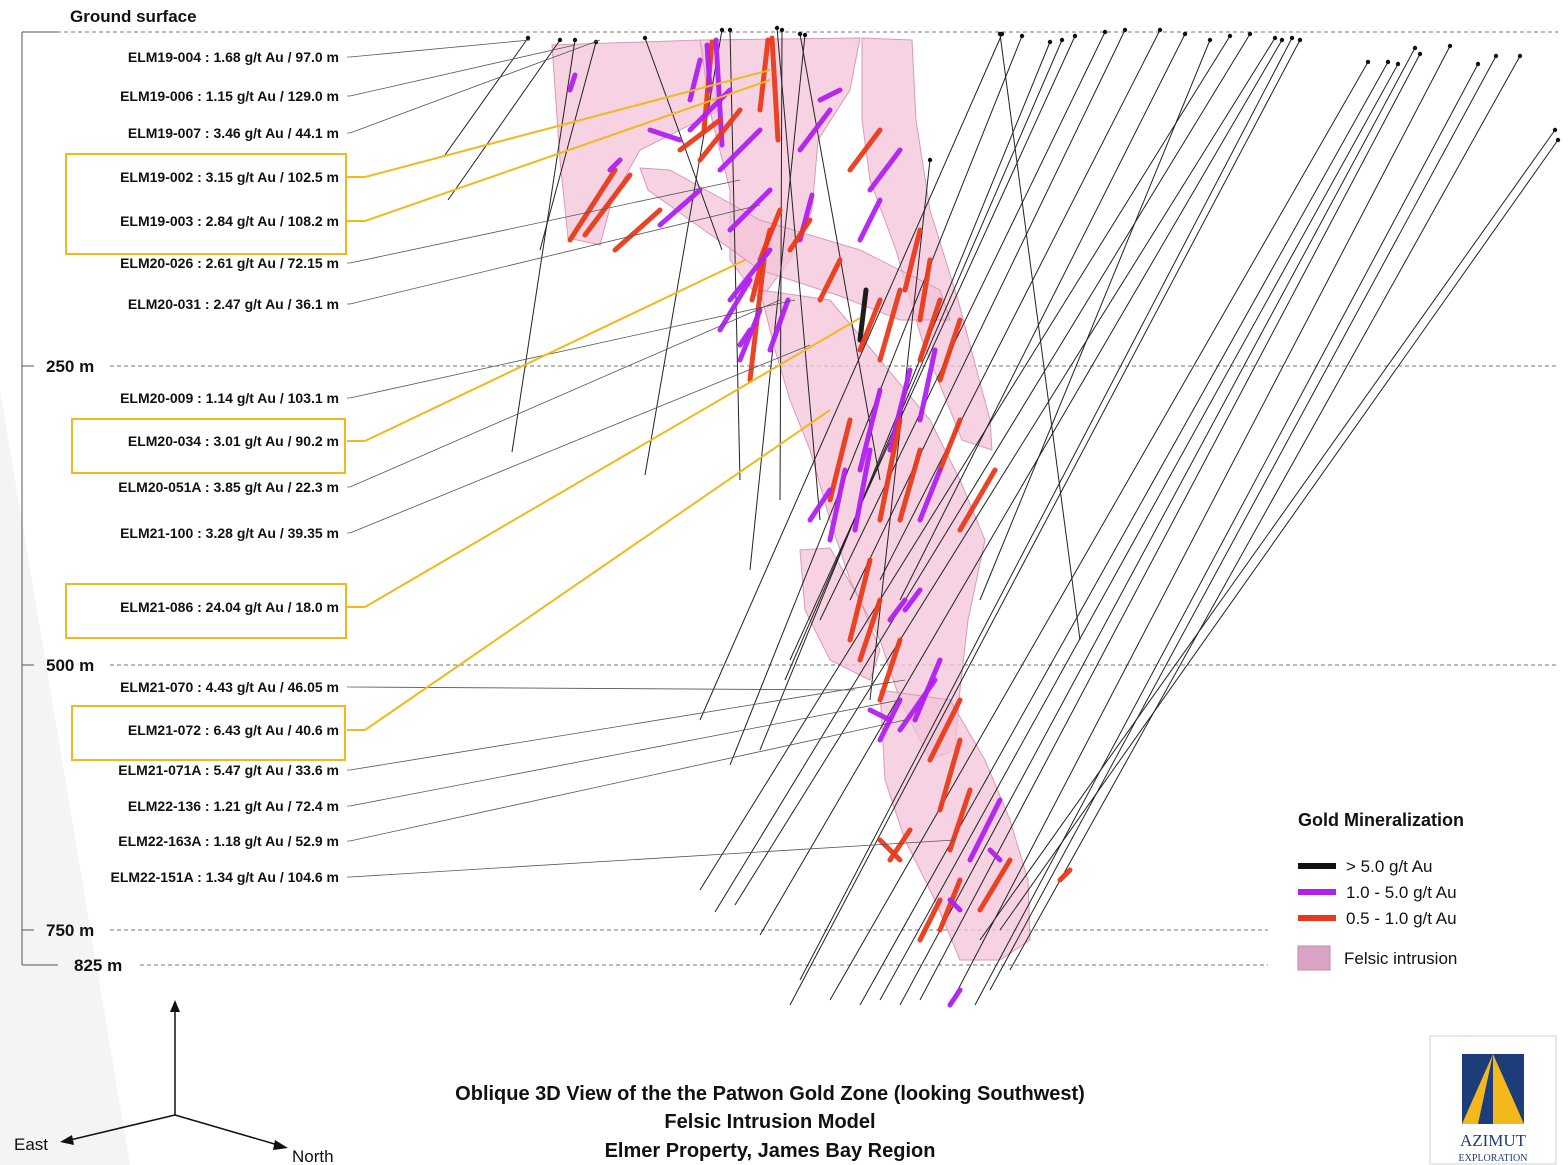  Describe the element at coordinates (228, 841) in the screenshot. I see `intercept-label: ELM22-163A : 1.18 g/t Au / 52.9 m` at that location.